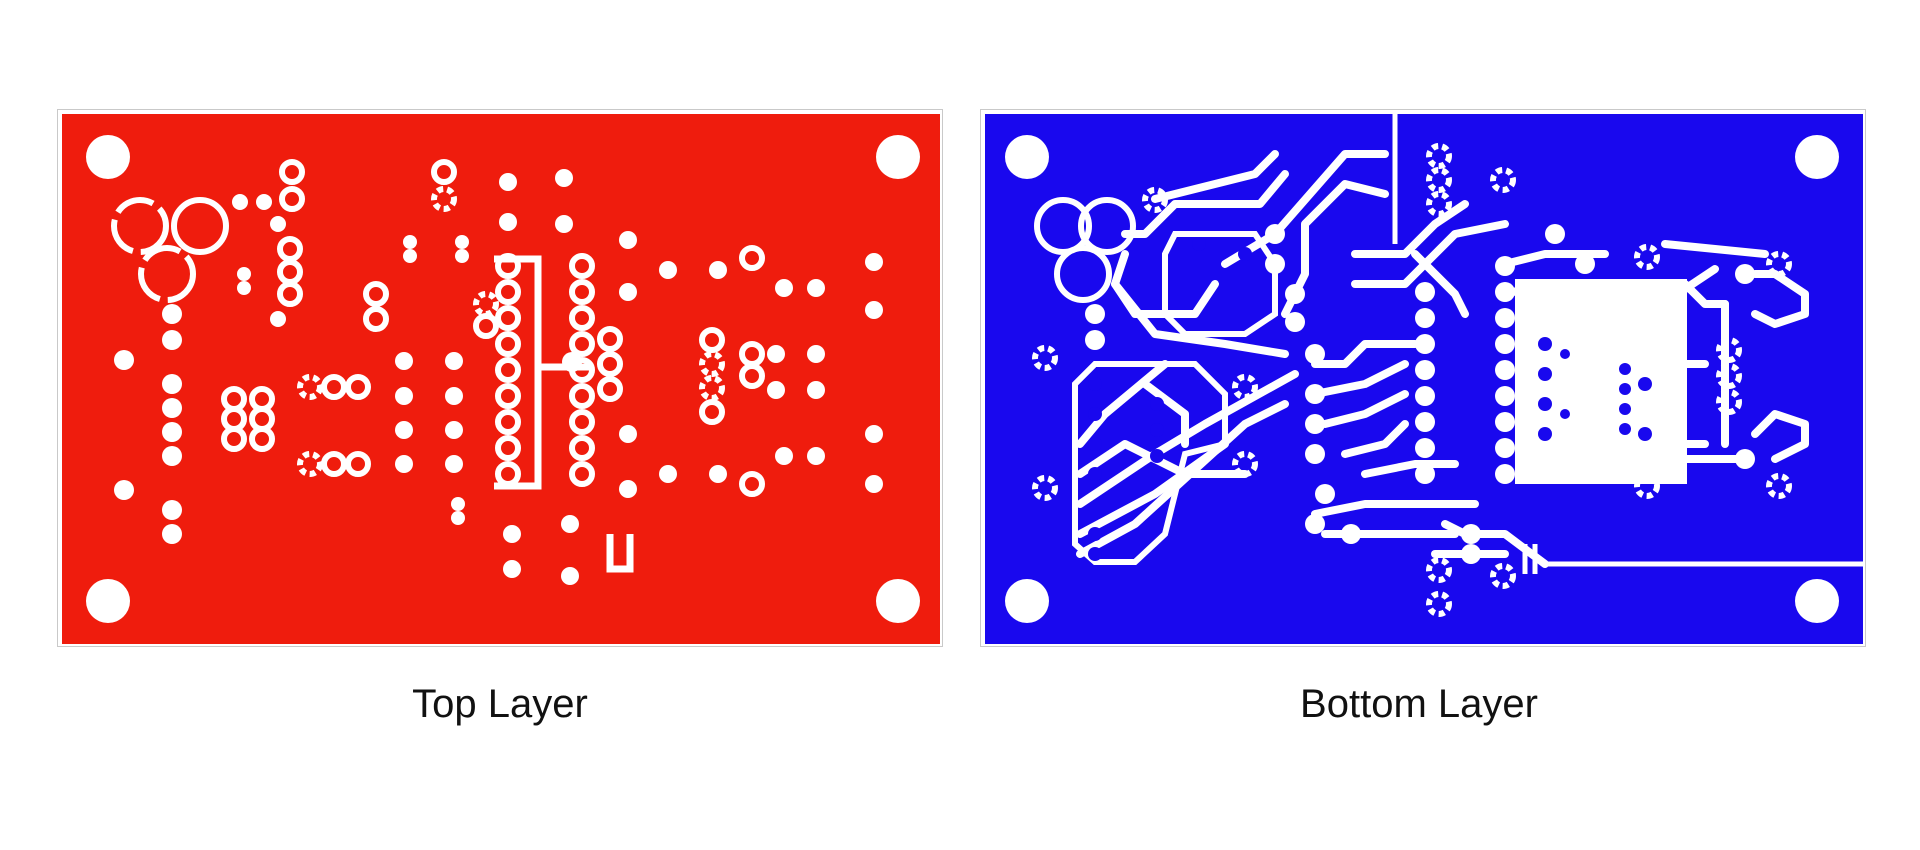 The width and height of the screenshot is (1920, 850). Describe the element at coordinates (1370, 399) in the screenshot. I see `bottom-ic-pins-copper` at that location.